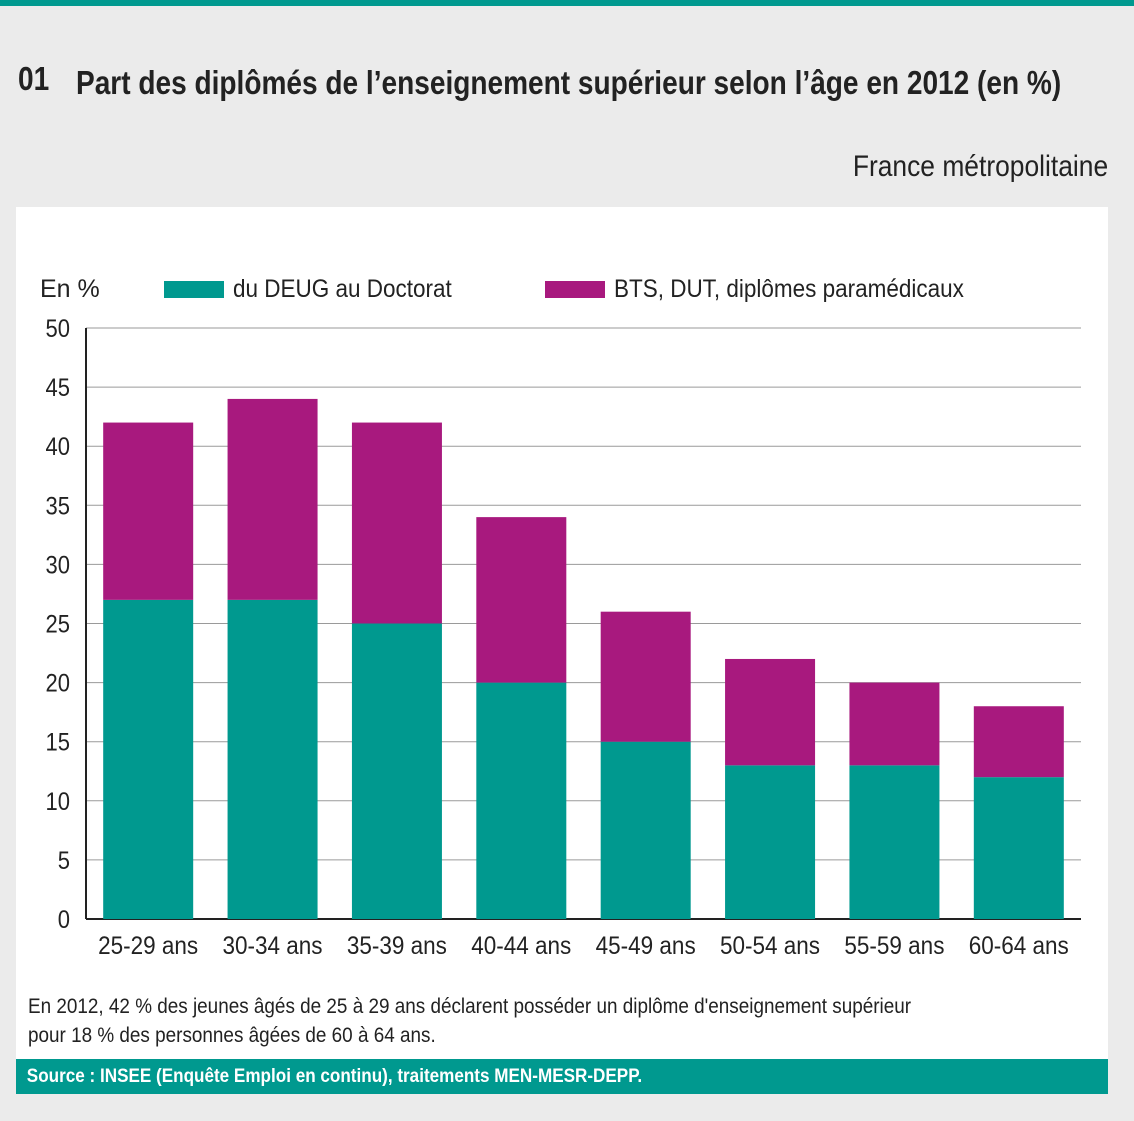 The height and width of the screenshot is (1121, 1134). What do you see at coordinates (58, 683) in the screenshot?
I see `y-tick-label: 20` at bounding box center [58, 683].